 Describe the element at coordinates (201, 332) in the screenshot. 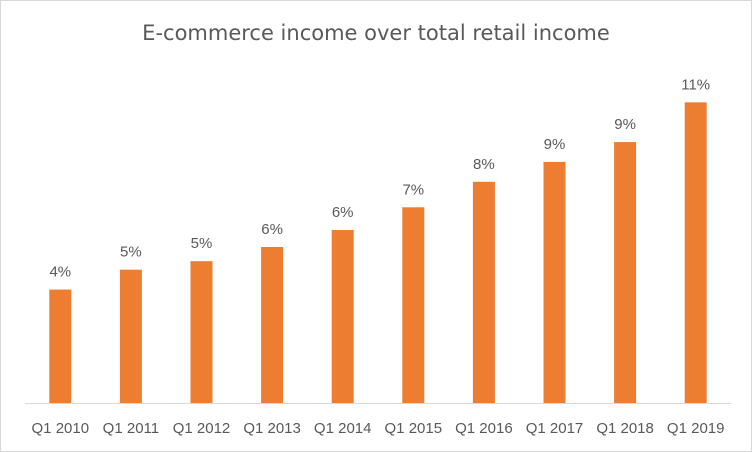

I see `bar-q1-2012` at that location.